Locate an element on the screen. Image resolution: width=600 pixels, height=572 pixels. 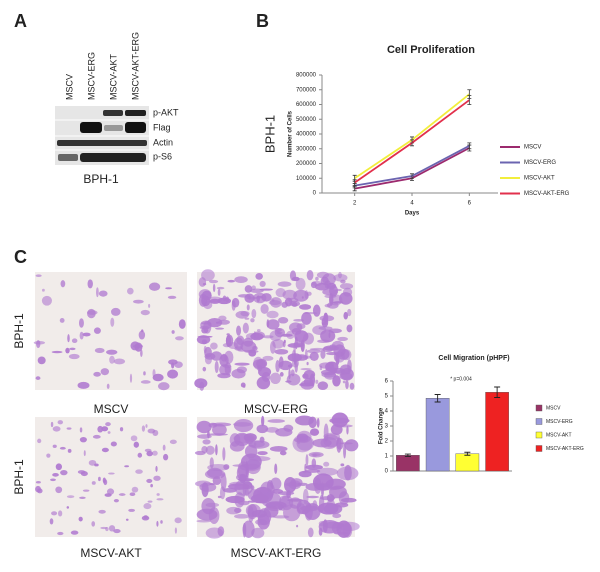
y-tick-label: 1 is located at coordinates (387, 457).